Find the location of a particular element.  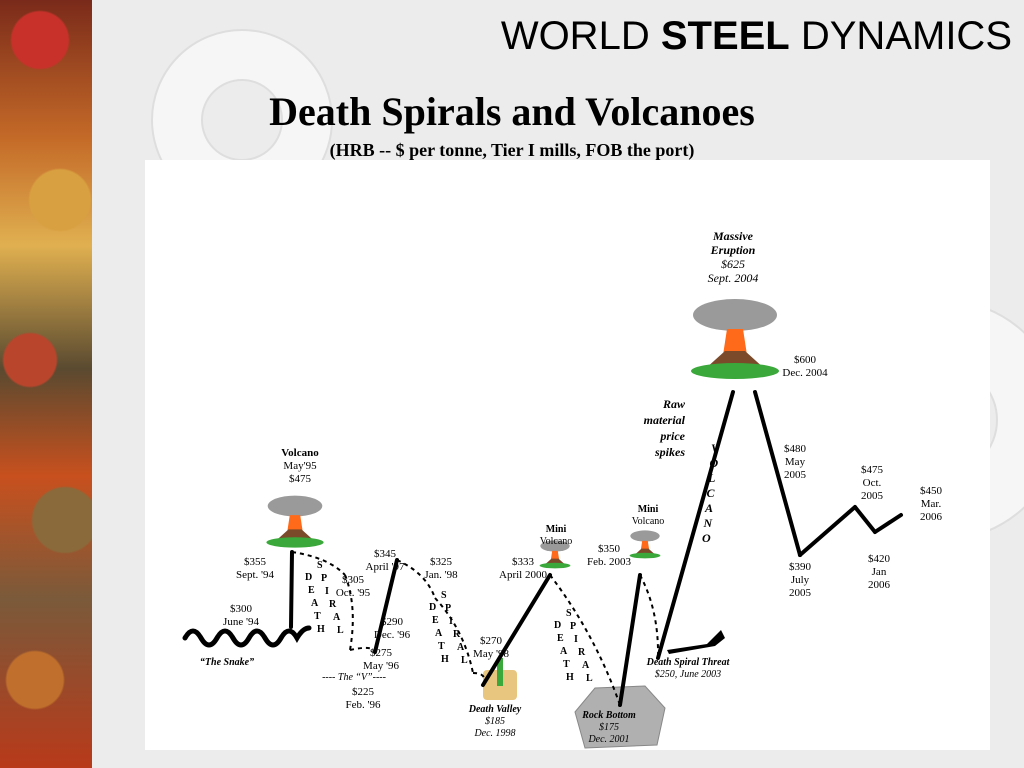

point-label-line: Eruption is located at coordinates (733, 250).